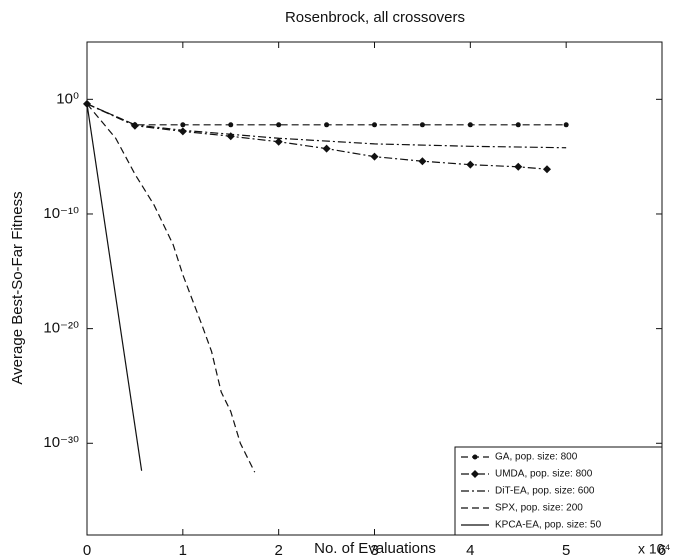  Describe the element at coordinates (183, 550) in the screenshot. I see `x-tick-label: 1` at that location.